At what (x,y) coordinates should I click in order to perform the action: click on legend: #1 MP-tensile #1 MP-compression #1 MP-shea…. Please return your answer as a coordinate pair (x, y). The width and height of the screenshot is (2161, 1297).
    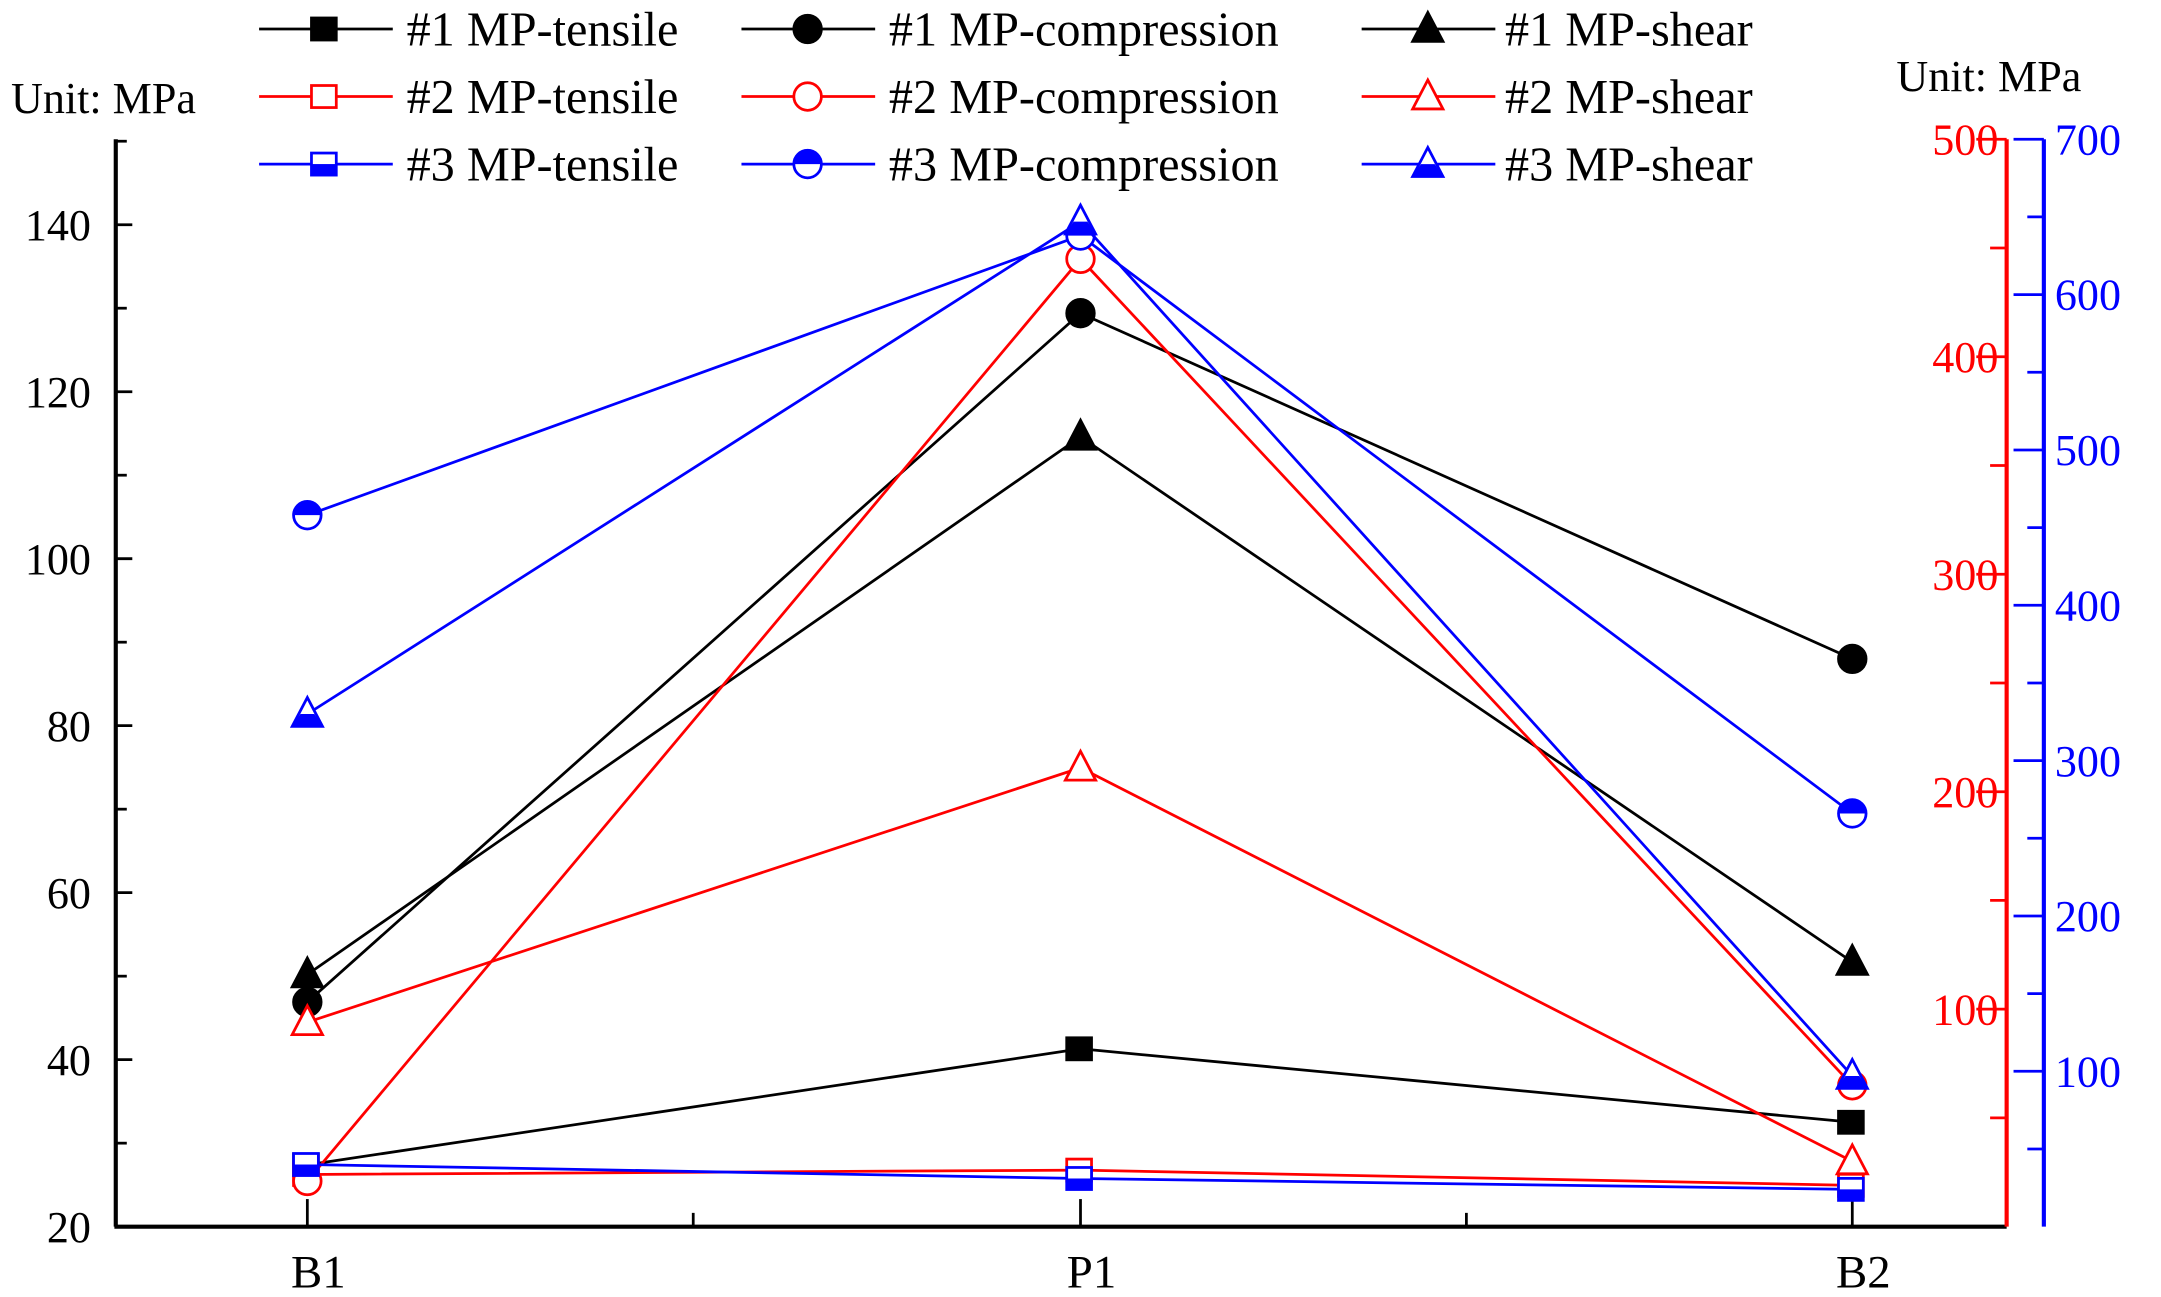
    Looking at the image, I should click on (1006, 98).